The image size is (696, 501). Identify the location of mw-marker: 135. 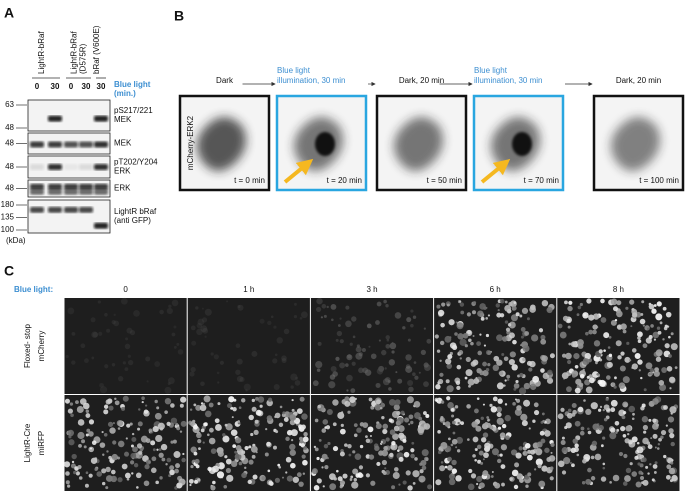
(8, 217).